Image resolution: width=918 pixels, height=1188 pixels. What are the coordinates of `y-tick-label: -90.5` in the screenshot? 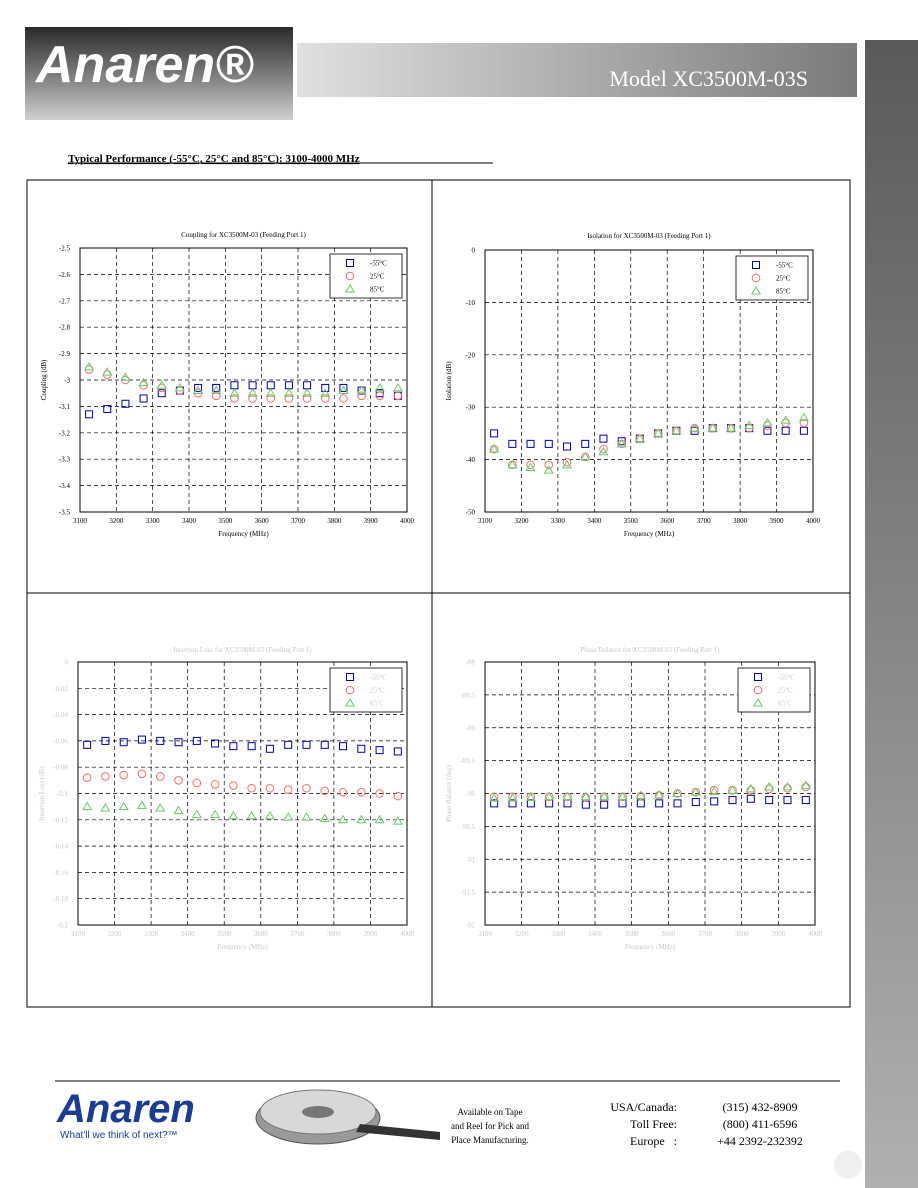 It's located at (467, 827).